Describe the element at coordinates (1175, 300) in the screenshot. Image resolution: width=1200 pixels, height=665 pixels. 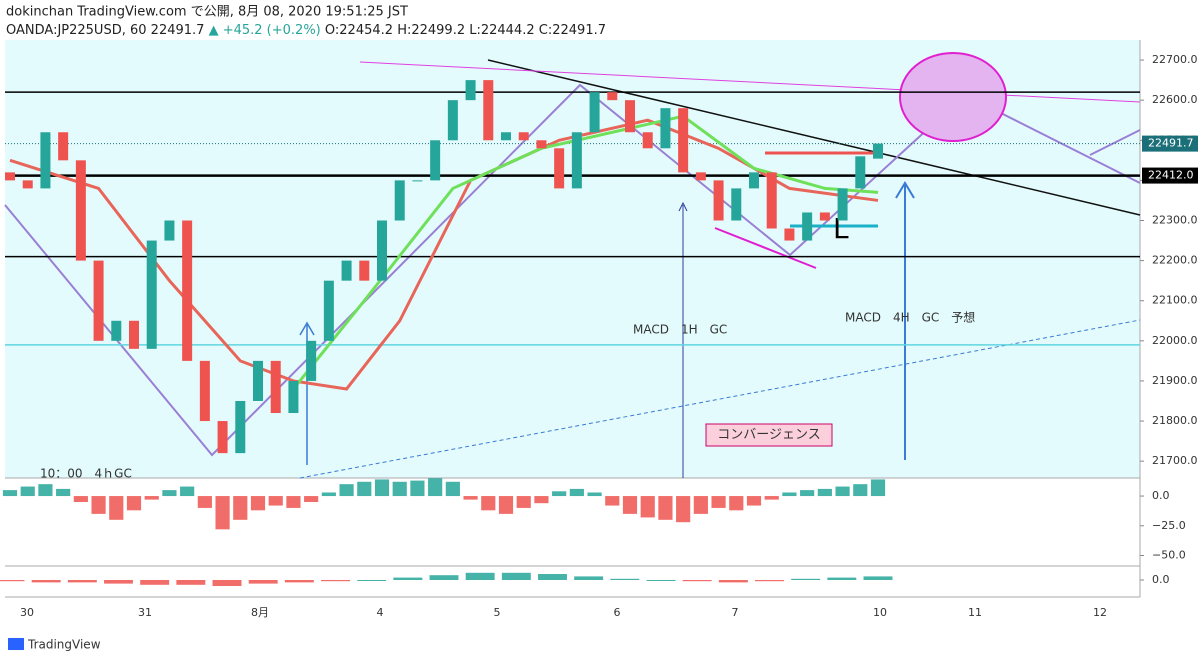
I see `y-tick-label: 22100.0` at that location.